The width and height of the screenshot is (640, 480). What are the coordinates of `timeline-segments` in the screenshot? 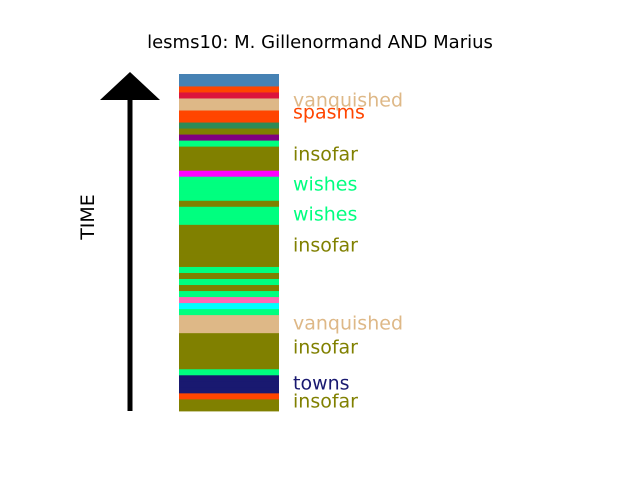 It's located at (229, 243).